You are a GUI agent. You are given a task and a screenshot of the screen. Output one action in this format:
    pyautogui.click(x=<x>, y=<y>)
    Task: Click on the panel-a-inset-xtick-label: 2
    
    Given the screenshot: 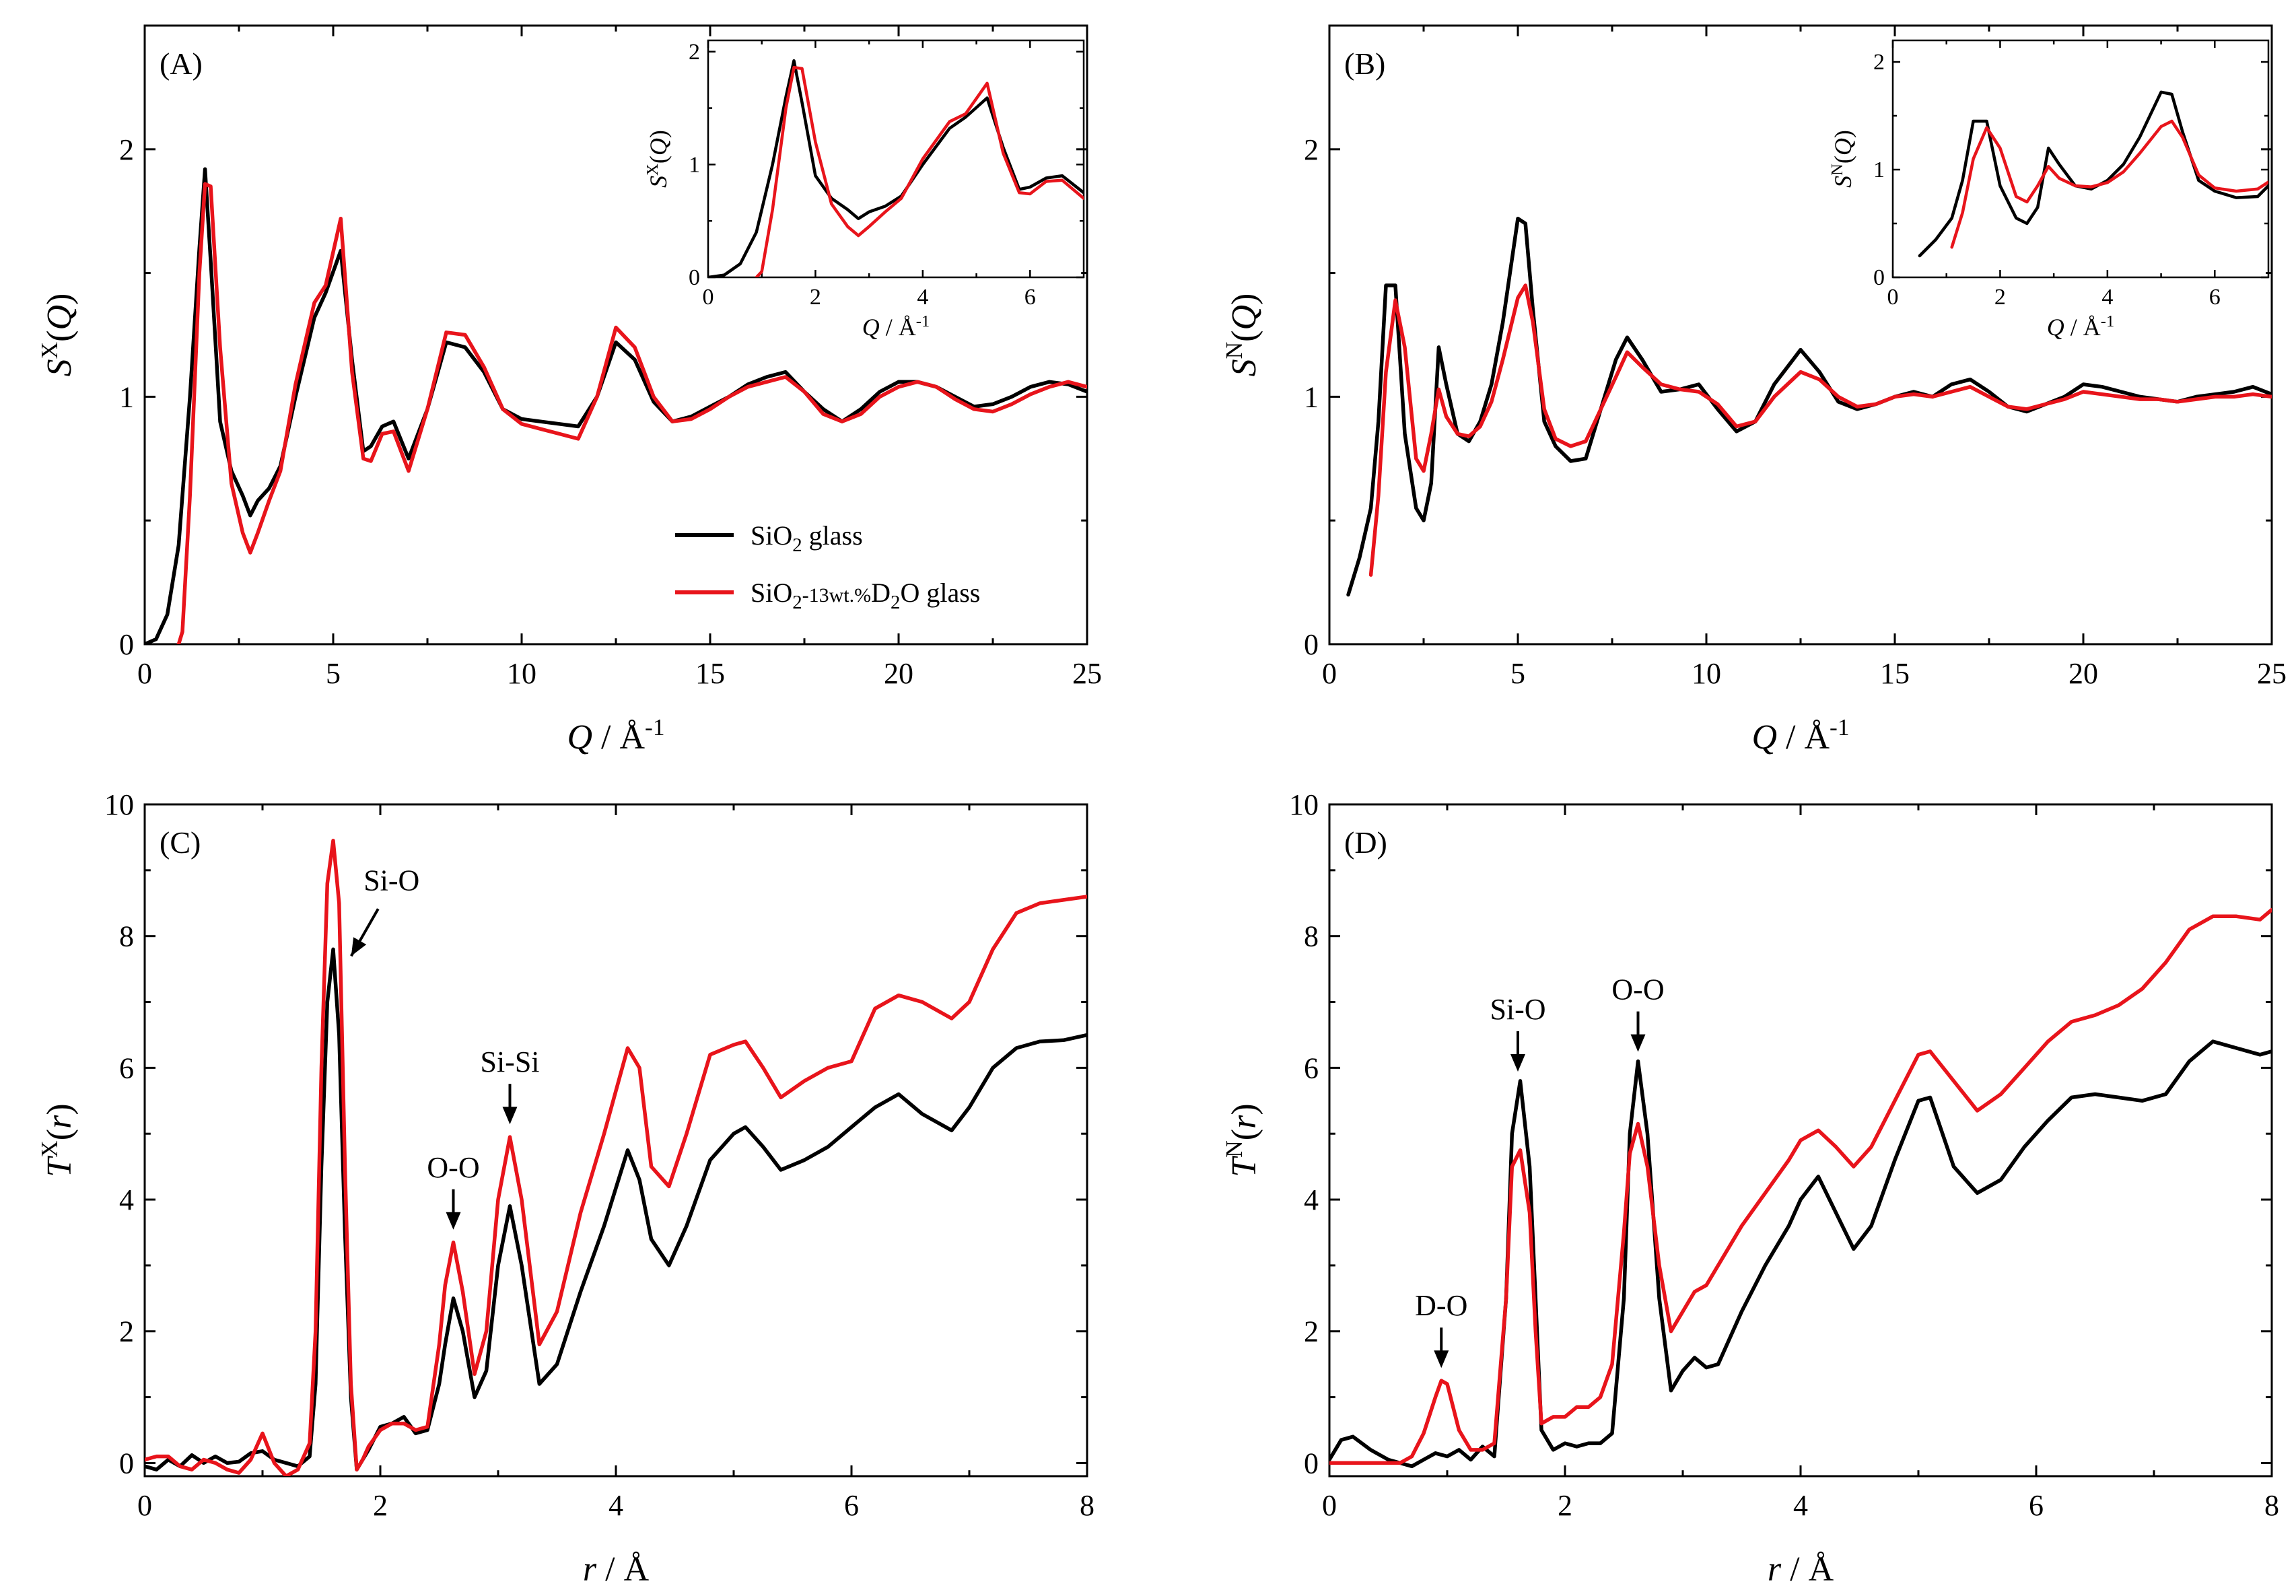 What is the action you would take?
    pyautogui.click(x=815, y=297)
    